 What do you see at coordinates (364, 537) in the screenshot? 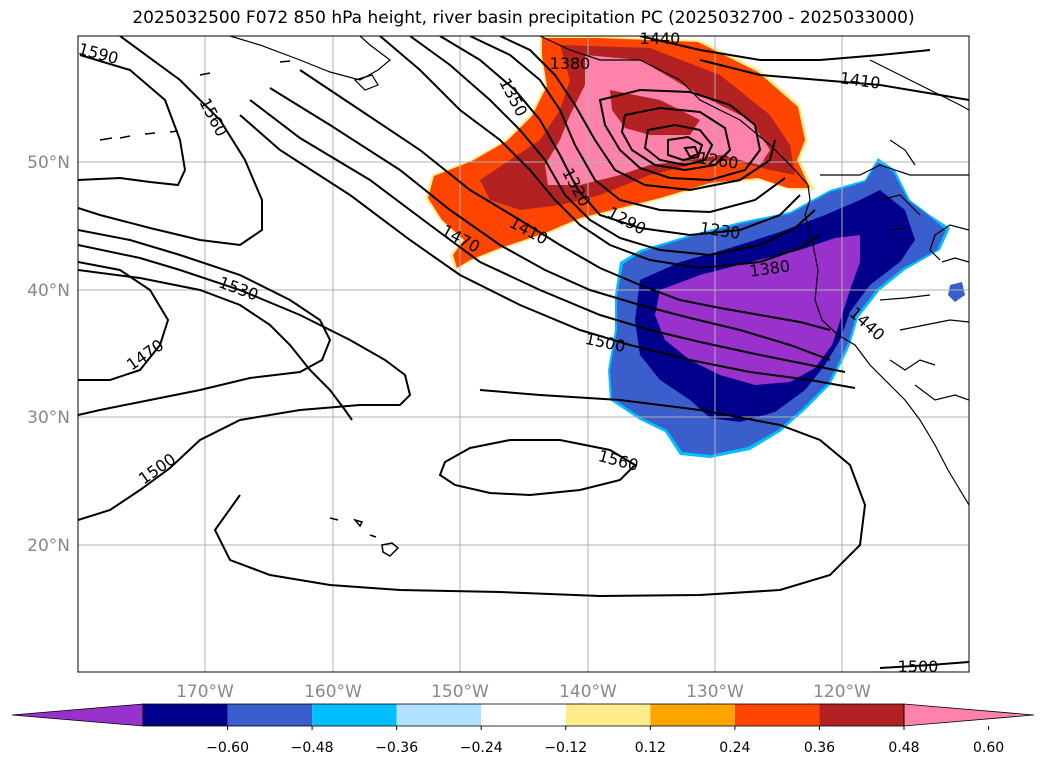
I see `hawaii-islands` at bounding box center [364, 537].